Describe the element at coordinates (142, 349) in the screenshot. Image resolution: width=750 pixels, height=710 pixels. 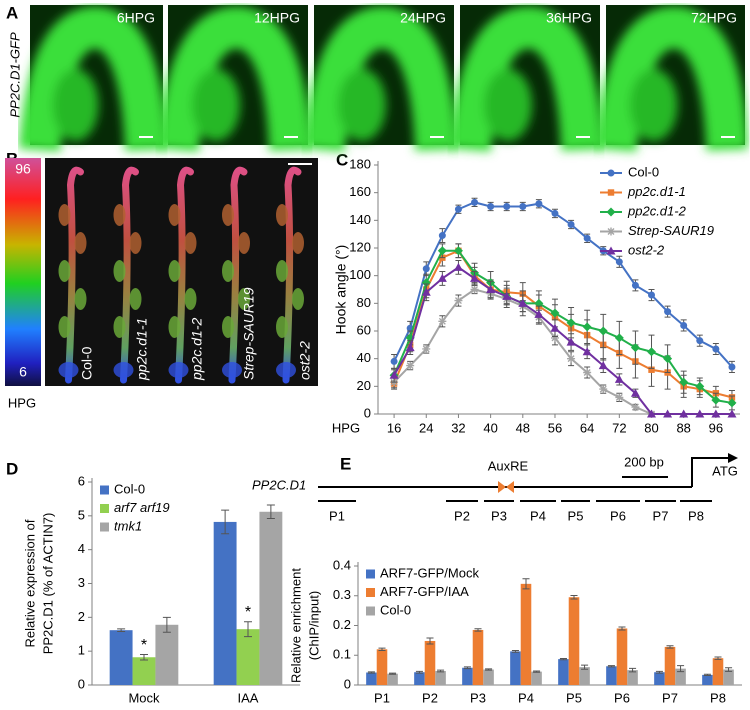
I see `image-label: pp2c.d1-1` at that location.